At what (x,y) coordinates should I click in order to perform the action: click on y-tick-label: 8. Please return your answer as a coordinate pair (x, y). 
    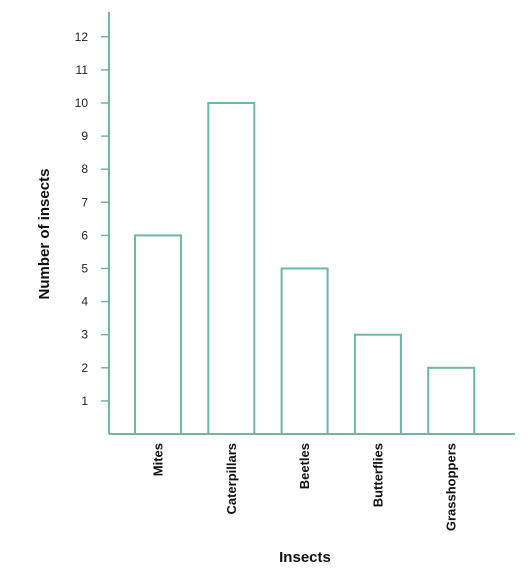
    Looking at the image, I should click on (84, 169).